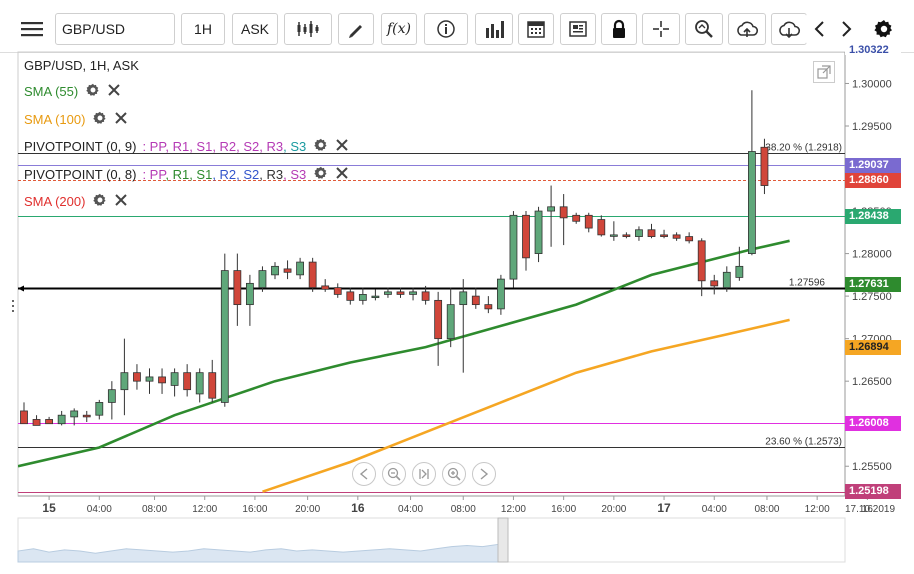 The width and height of the screenshot is (914, 574). What do you see at coordinates (872, 382) in the screenshot?
I see `y-tick-label: 1.26500` at bounding box center [872, 382].